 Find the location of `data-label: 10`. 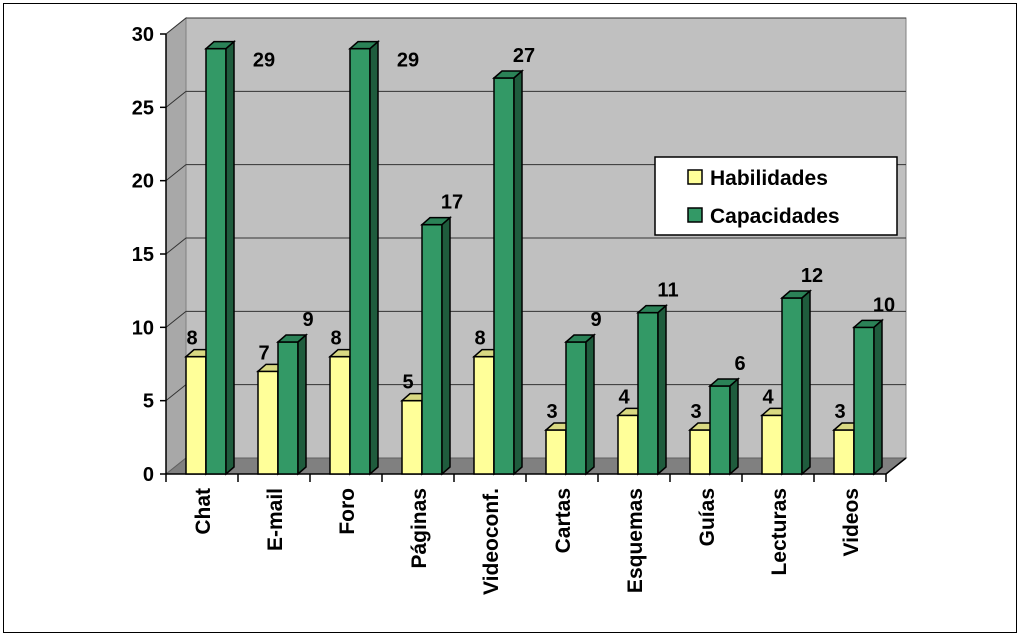

data-label: 10 is located at coordinates (884, 305).